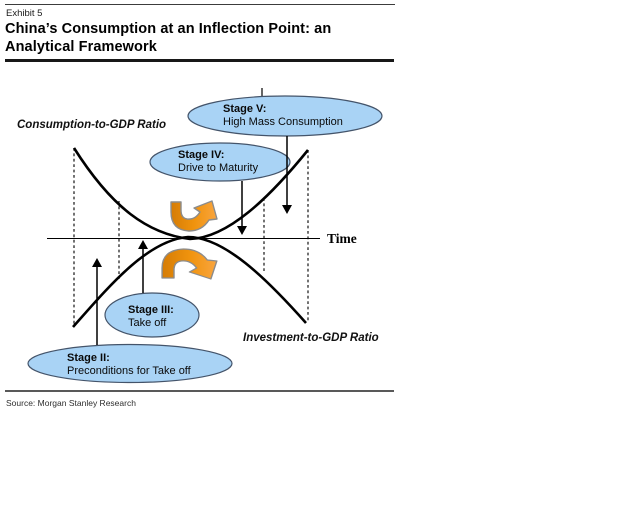 The image size is (640, 511). I want to click on inflection-down-arrow-icon, so click(189, 264).